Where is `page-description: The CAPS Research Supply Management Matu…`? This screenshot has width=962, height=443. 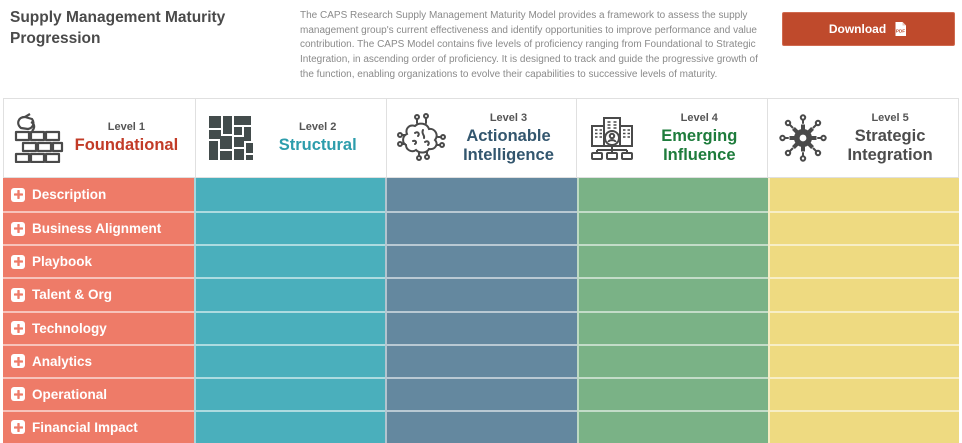 page-description: The CAPS Research Supply Management Matu… is located at coordinates (529, 45).